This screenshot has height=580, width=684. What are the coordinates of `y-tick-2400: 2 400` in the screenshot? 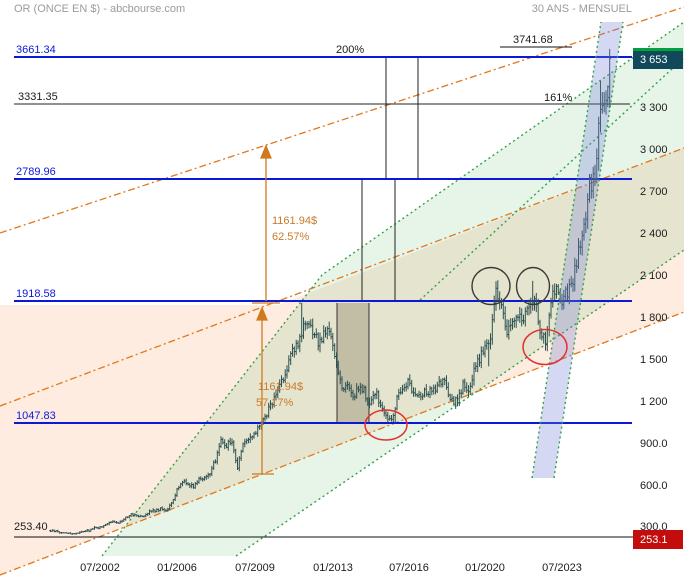 It's located at (654, 234).